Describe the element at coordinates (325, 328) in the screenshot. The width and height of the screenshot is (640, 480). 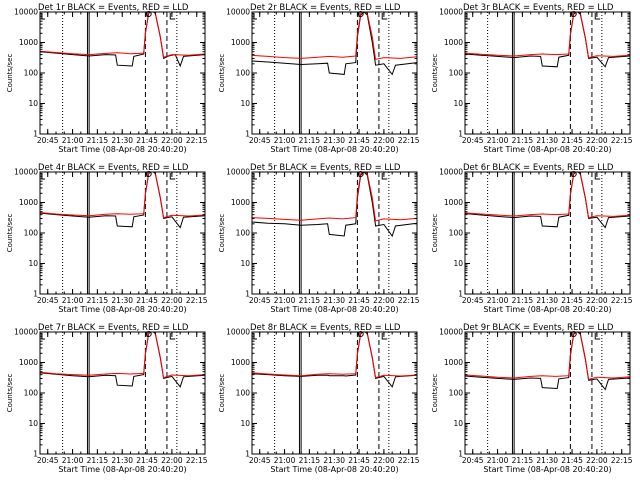
I see `plot-title: Det 8r BLACK = Events, RED = LLD` at that location.